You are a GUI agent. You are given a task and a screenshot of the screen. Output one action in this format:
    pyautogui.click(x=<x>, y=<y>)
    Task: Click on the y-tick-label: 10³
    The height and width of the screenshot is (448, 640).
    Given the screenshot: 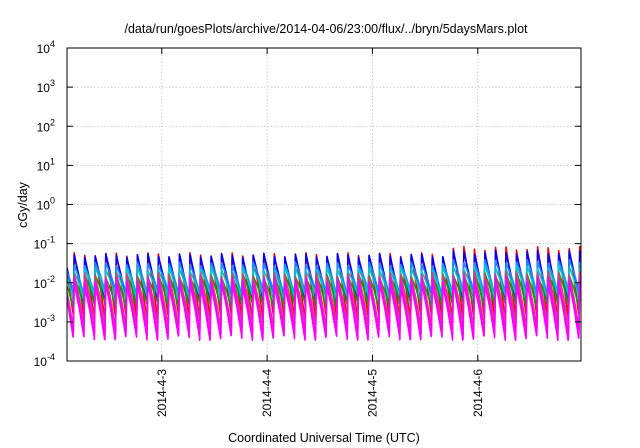 What is the action you would take?
    pyautogui.click(x=46, y=86)
    